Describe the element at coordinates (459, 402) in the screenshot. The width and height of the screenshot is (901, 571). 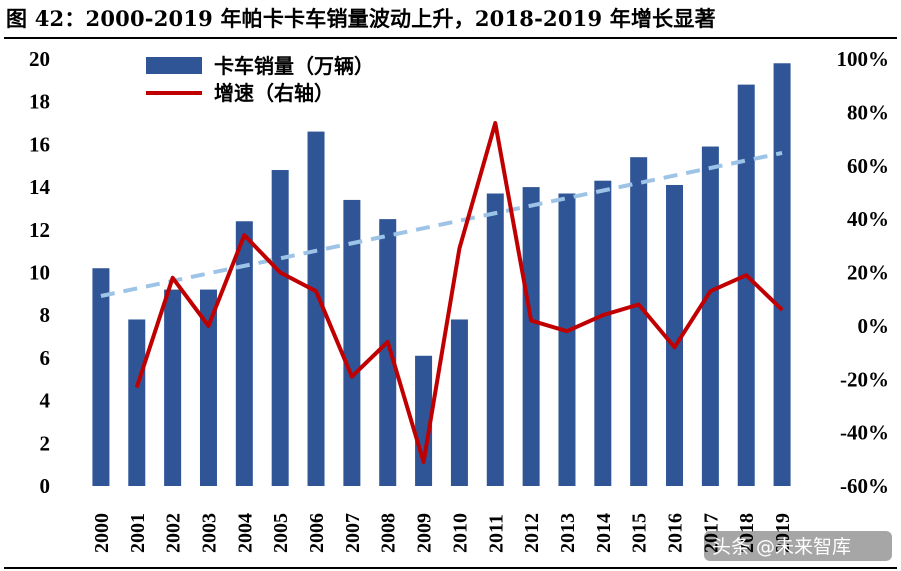
I see `bar-2010` at that location.